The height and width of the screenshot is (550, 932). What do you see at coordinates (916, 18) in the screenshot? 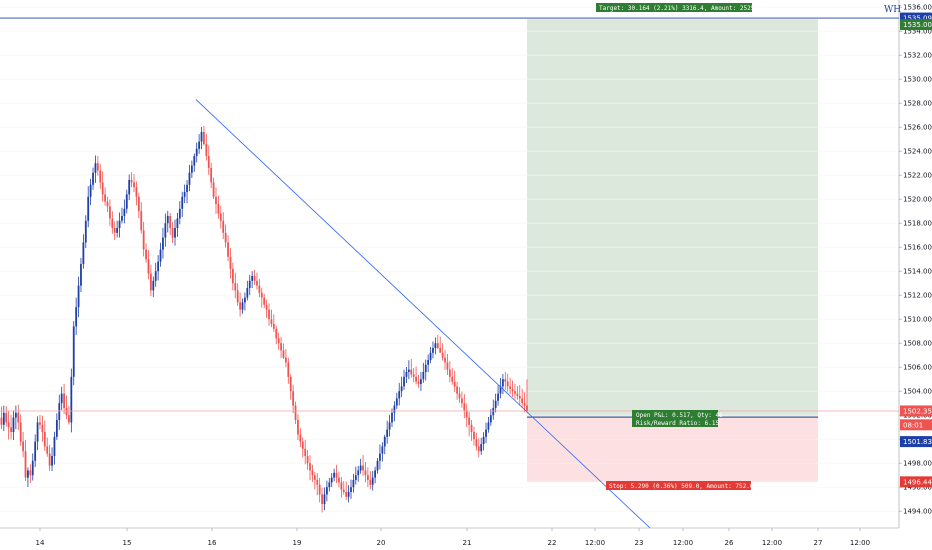
I see `price-tag: 1535.094` at bounding box center [916, 18].